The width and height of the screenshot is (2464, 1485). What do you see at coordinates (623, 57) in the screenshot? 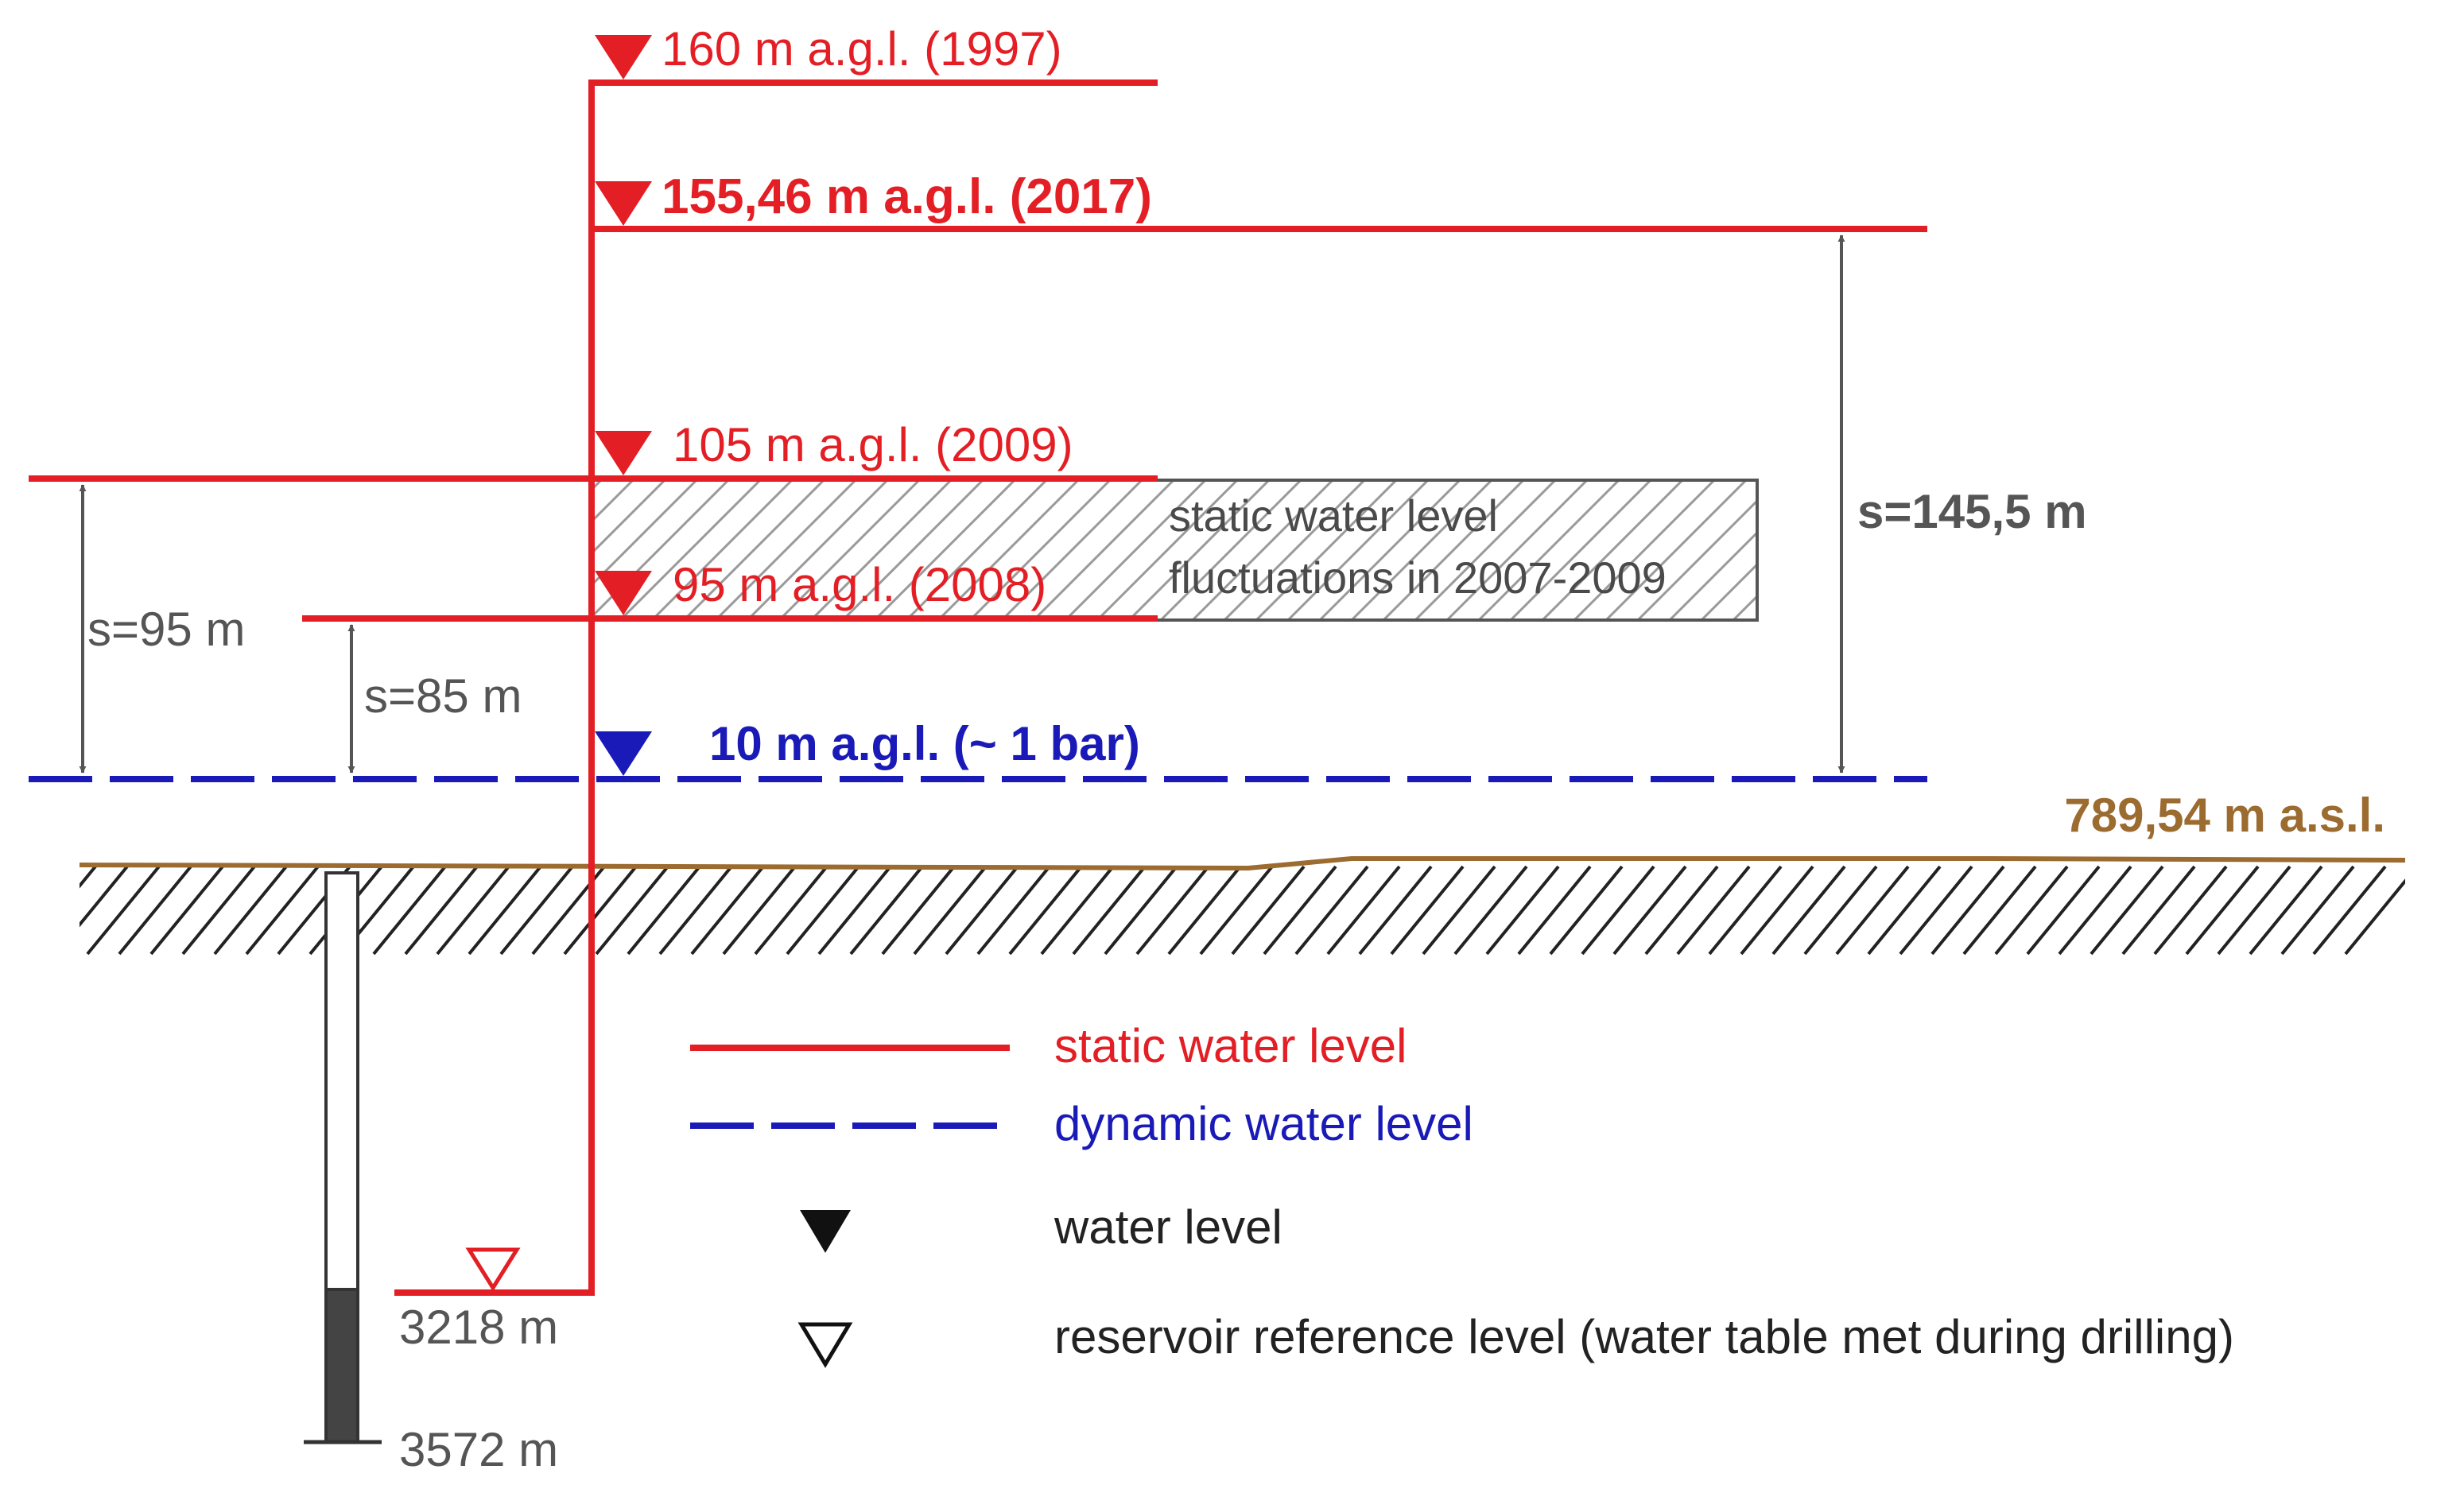
I see `water-level-marker-1997` at bounding box center [623, 57].